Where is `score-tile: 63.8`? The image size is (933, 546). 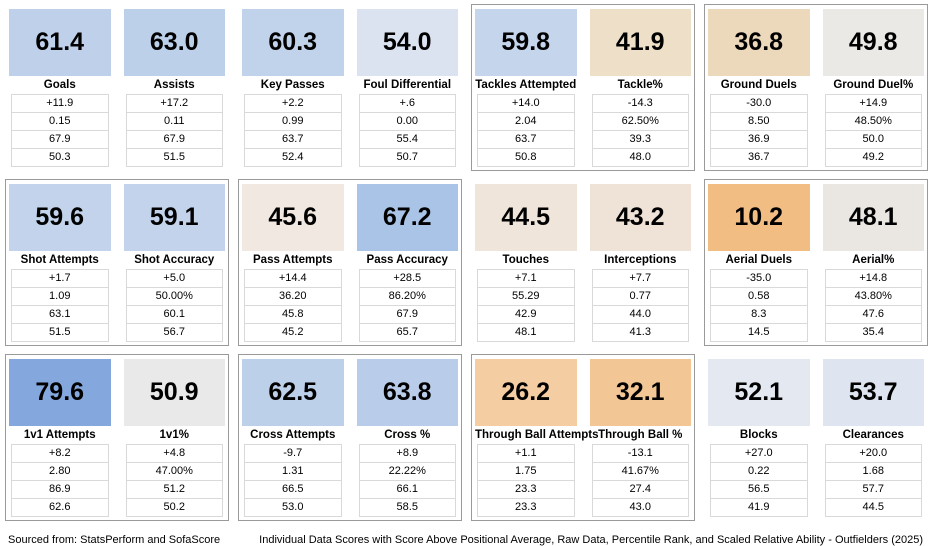
score-tile: 63.8 is located at coordinates (407, 392).